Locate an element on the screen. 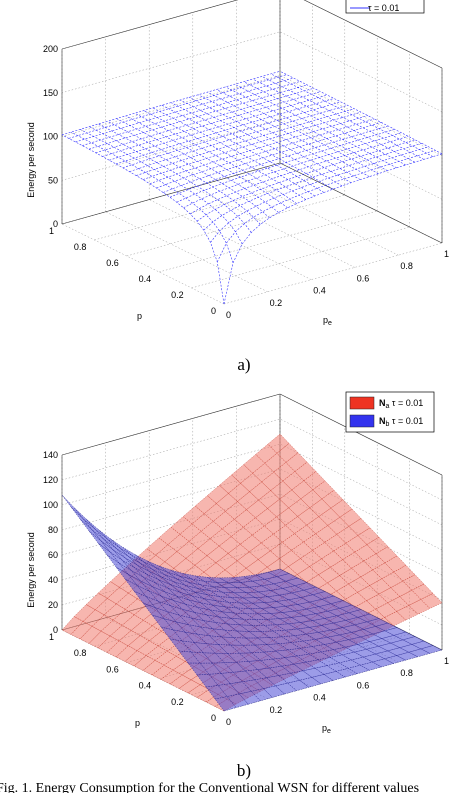 This screenshot has height=793, width=474. plot-b-legend-label-na: Na τ = 0.01 is located at coordinates (401, 404).